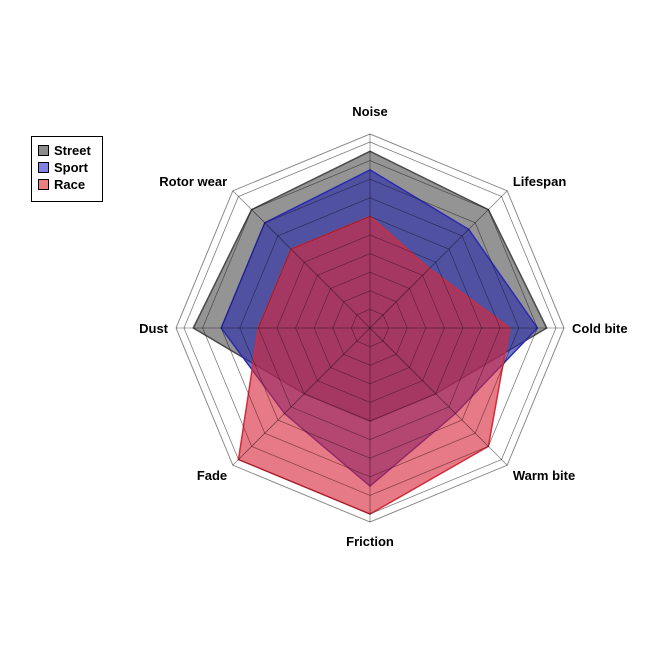 This screenshot has width=660, height=660. Describe the element at coordinates (43, 150) in the screenshot. I see `legend-swatch-street` at that location.